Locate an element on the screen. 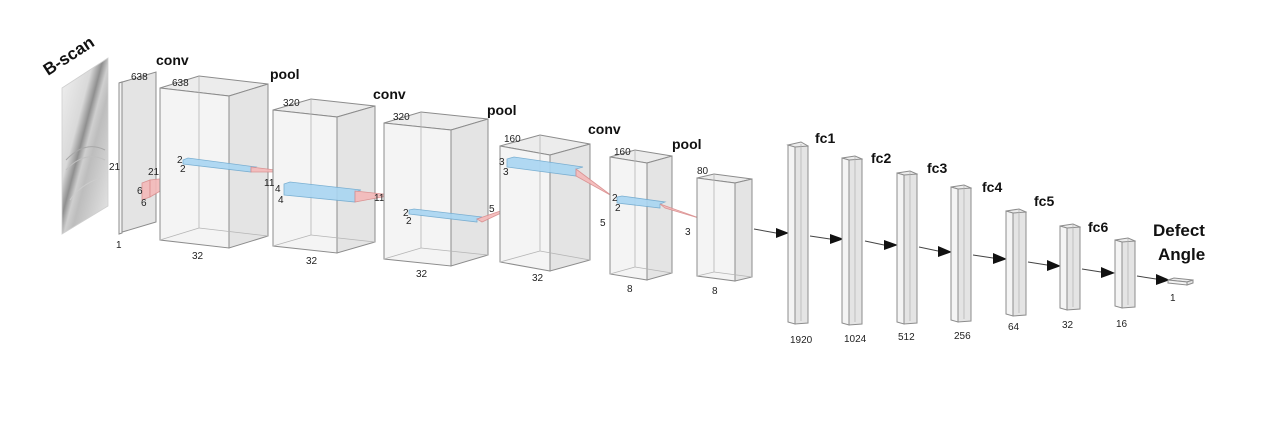 This screenshot has height=432, width=1280. pool3-block: pool 80 8 is located at coordinates (712, 216).